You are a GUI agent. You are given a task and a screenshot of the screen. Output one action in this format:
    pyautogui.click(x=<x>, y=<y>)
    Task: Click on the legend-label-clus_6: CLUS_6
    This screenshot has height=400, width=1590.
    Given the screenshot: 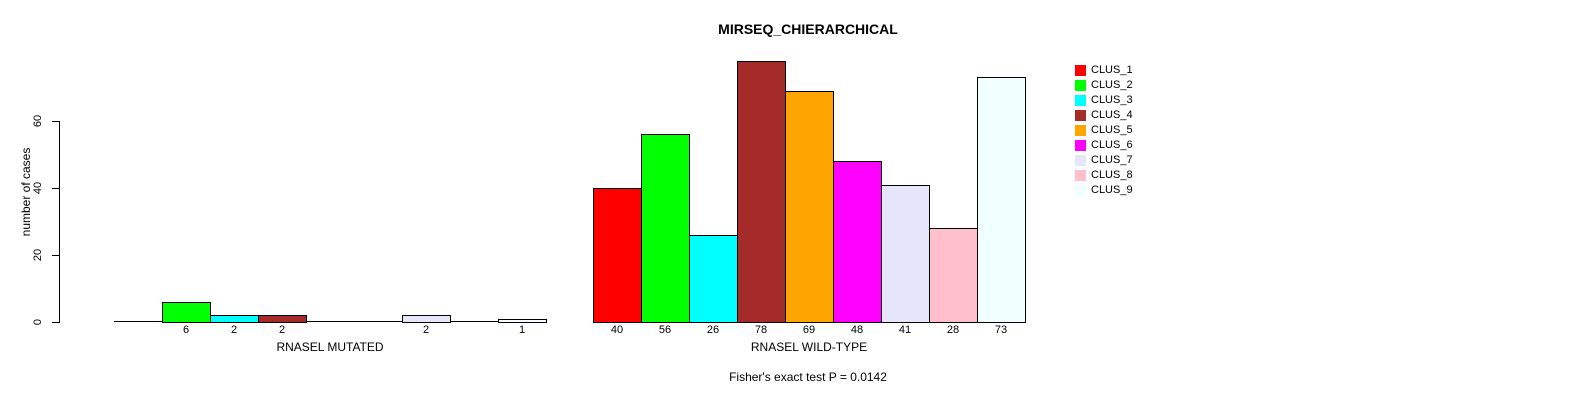 What is the action you would take?
    pyautogui.click(x=1112, y=145)
    